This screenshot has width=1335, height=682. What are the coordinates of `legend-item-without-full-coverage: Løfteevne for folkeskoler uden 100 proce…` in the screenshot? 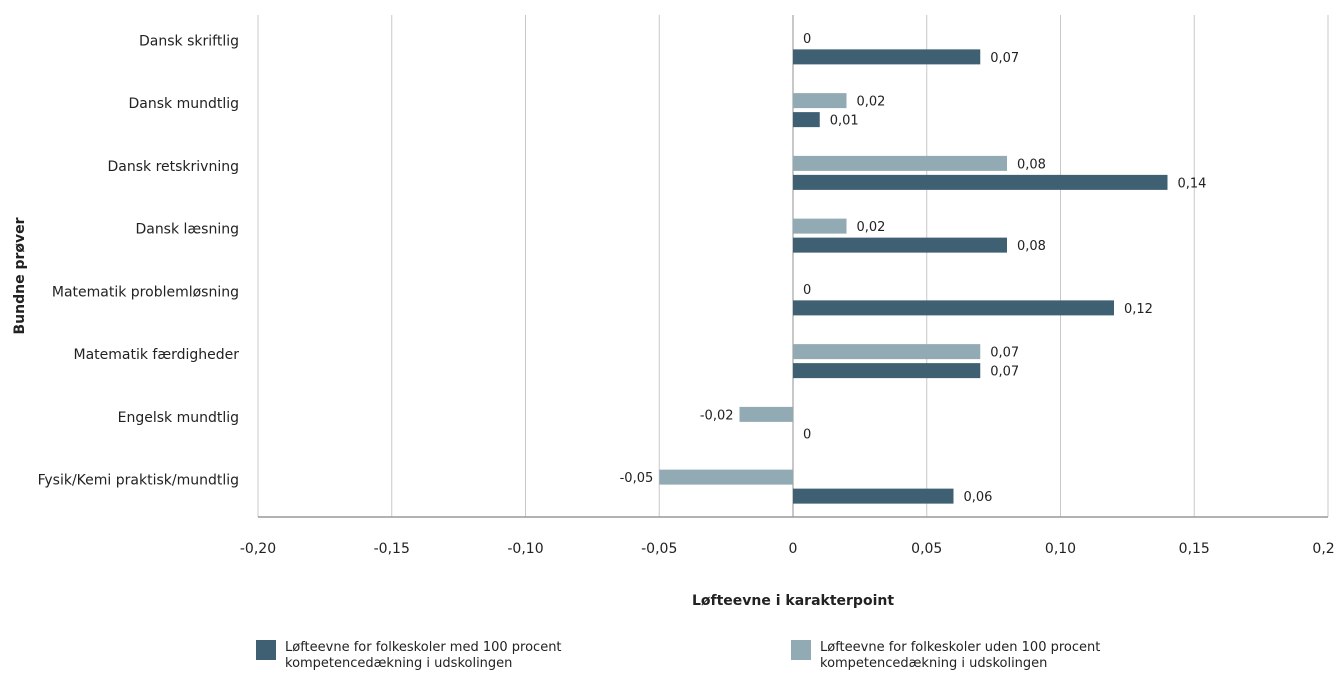 It's located at (970, 656).